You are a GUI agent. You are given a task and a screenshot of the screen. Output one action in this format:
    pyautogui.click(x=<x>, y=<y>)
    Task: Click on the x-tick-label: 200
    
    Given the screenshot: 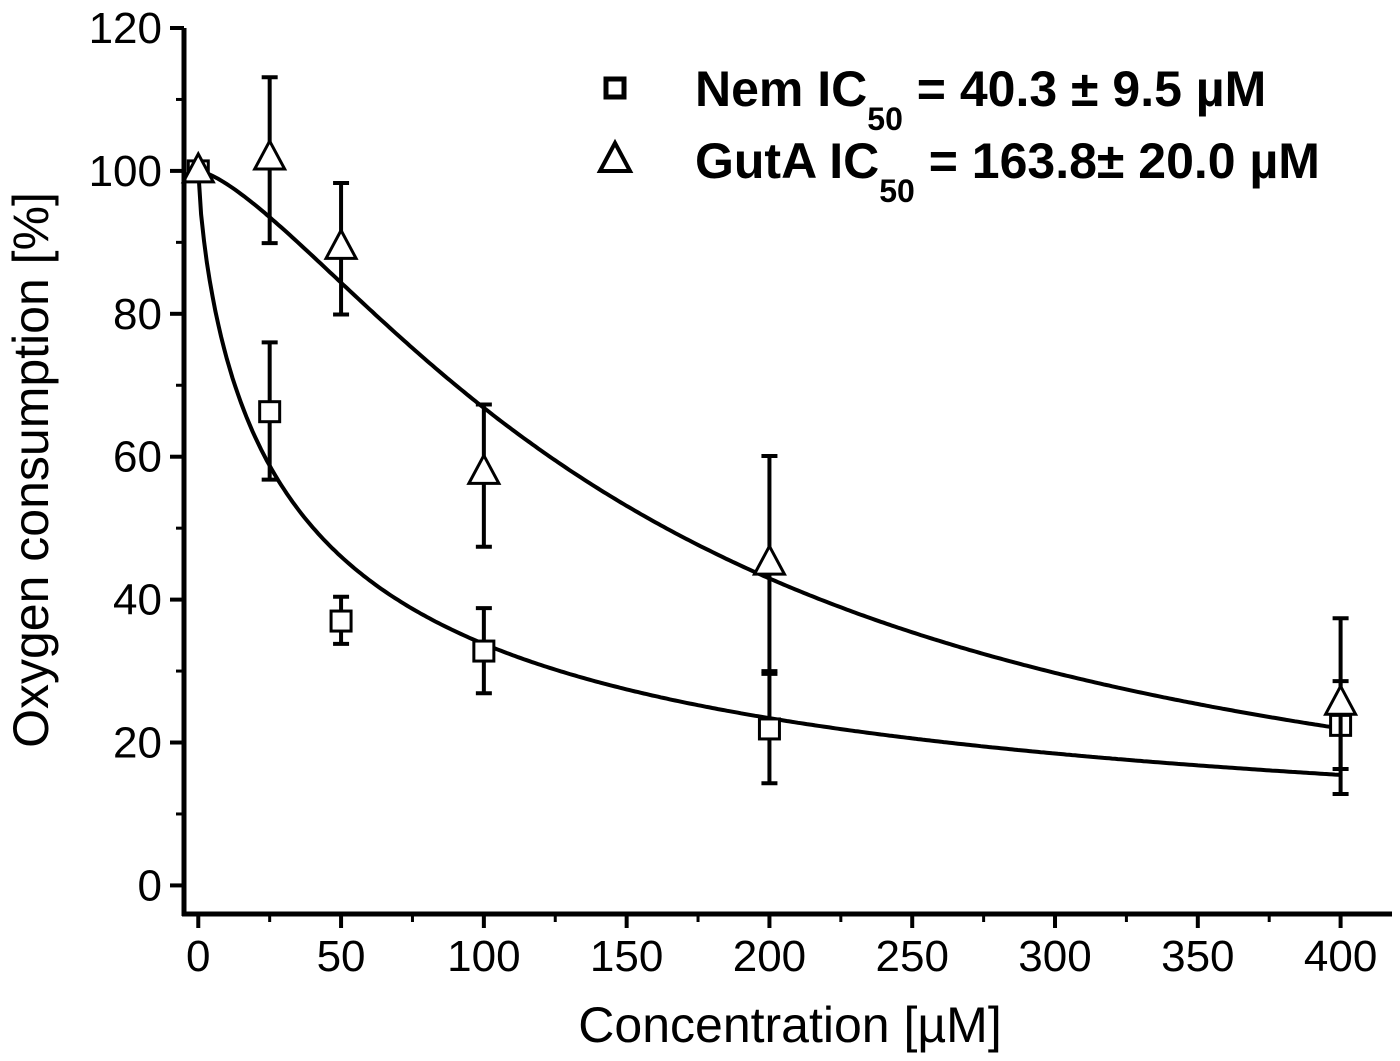 What is the action you would take?
    pyautogui.click(x=769, y=956)
    